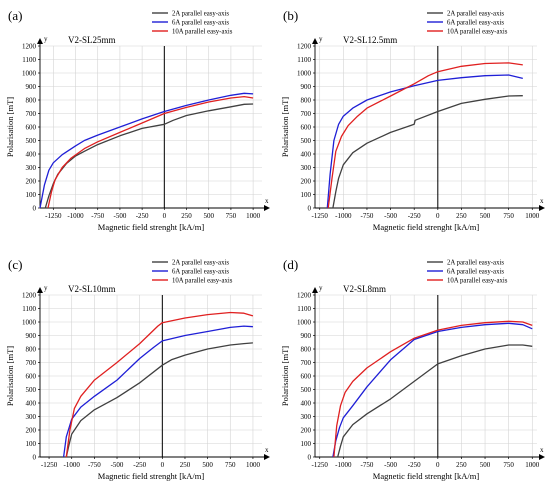  Describe the element at coordinates (364, 289) in the screenshot. I see `chart-title-d: V2-SL8mm` at that location.